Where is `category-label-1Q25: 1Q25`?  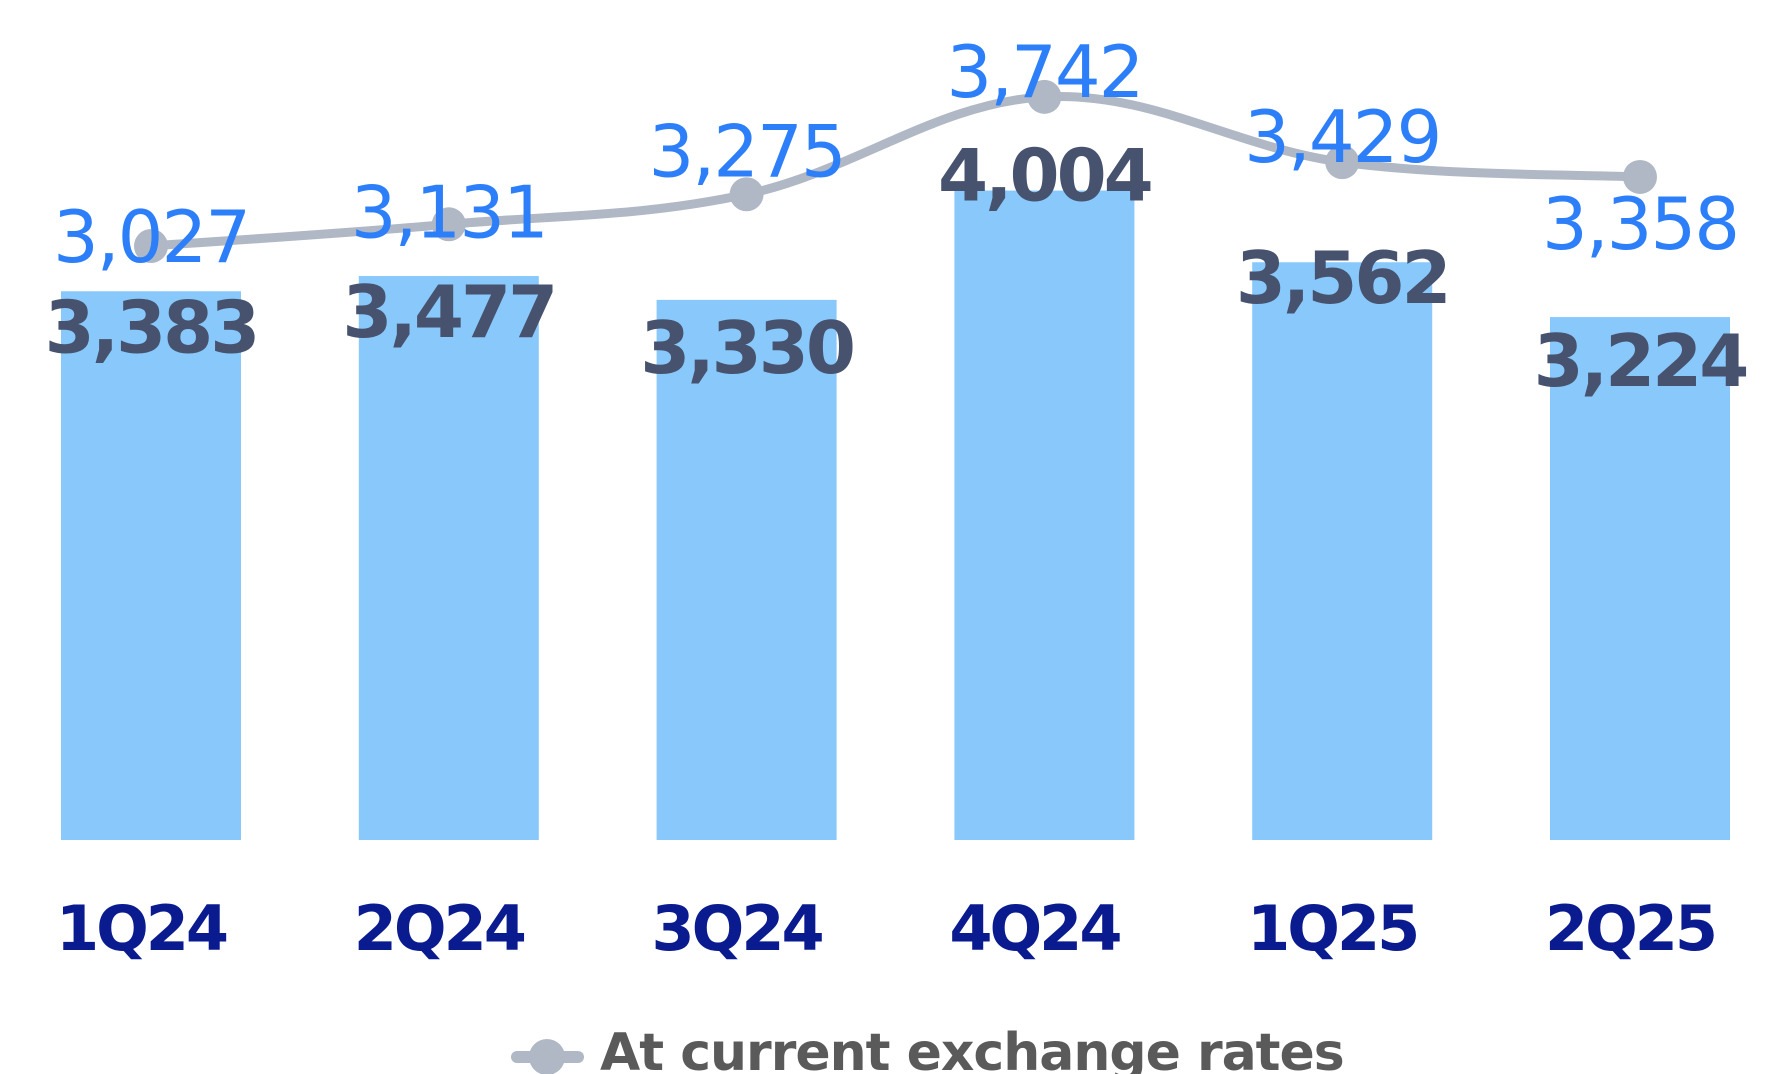
category-label-1Q25: 1Q25 is located at coordinates (1332, 928).